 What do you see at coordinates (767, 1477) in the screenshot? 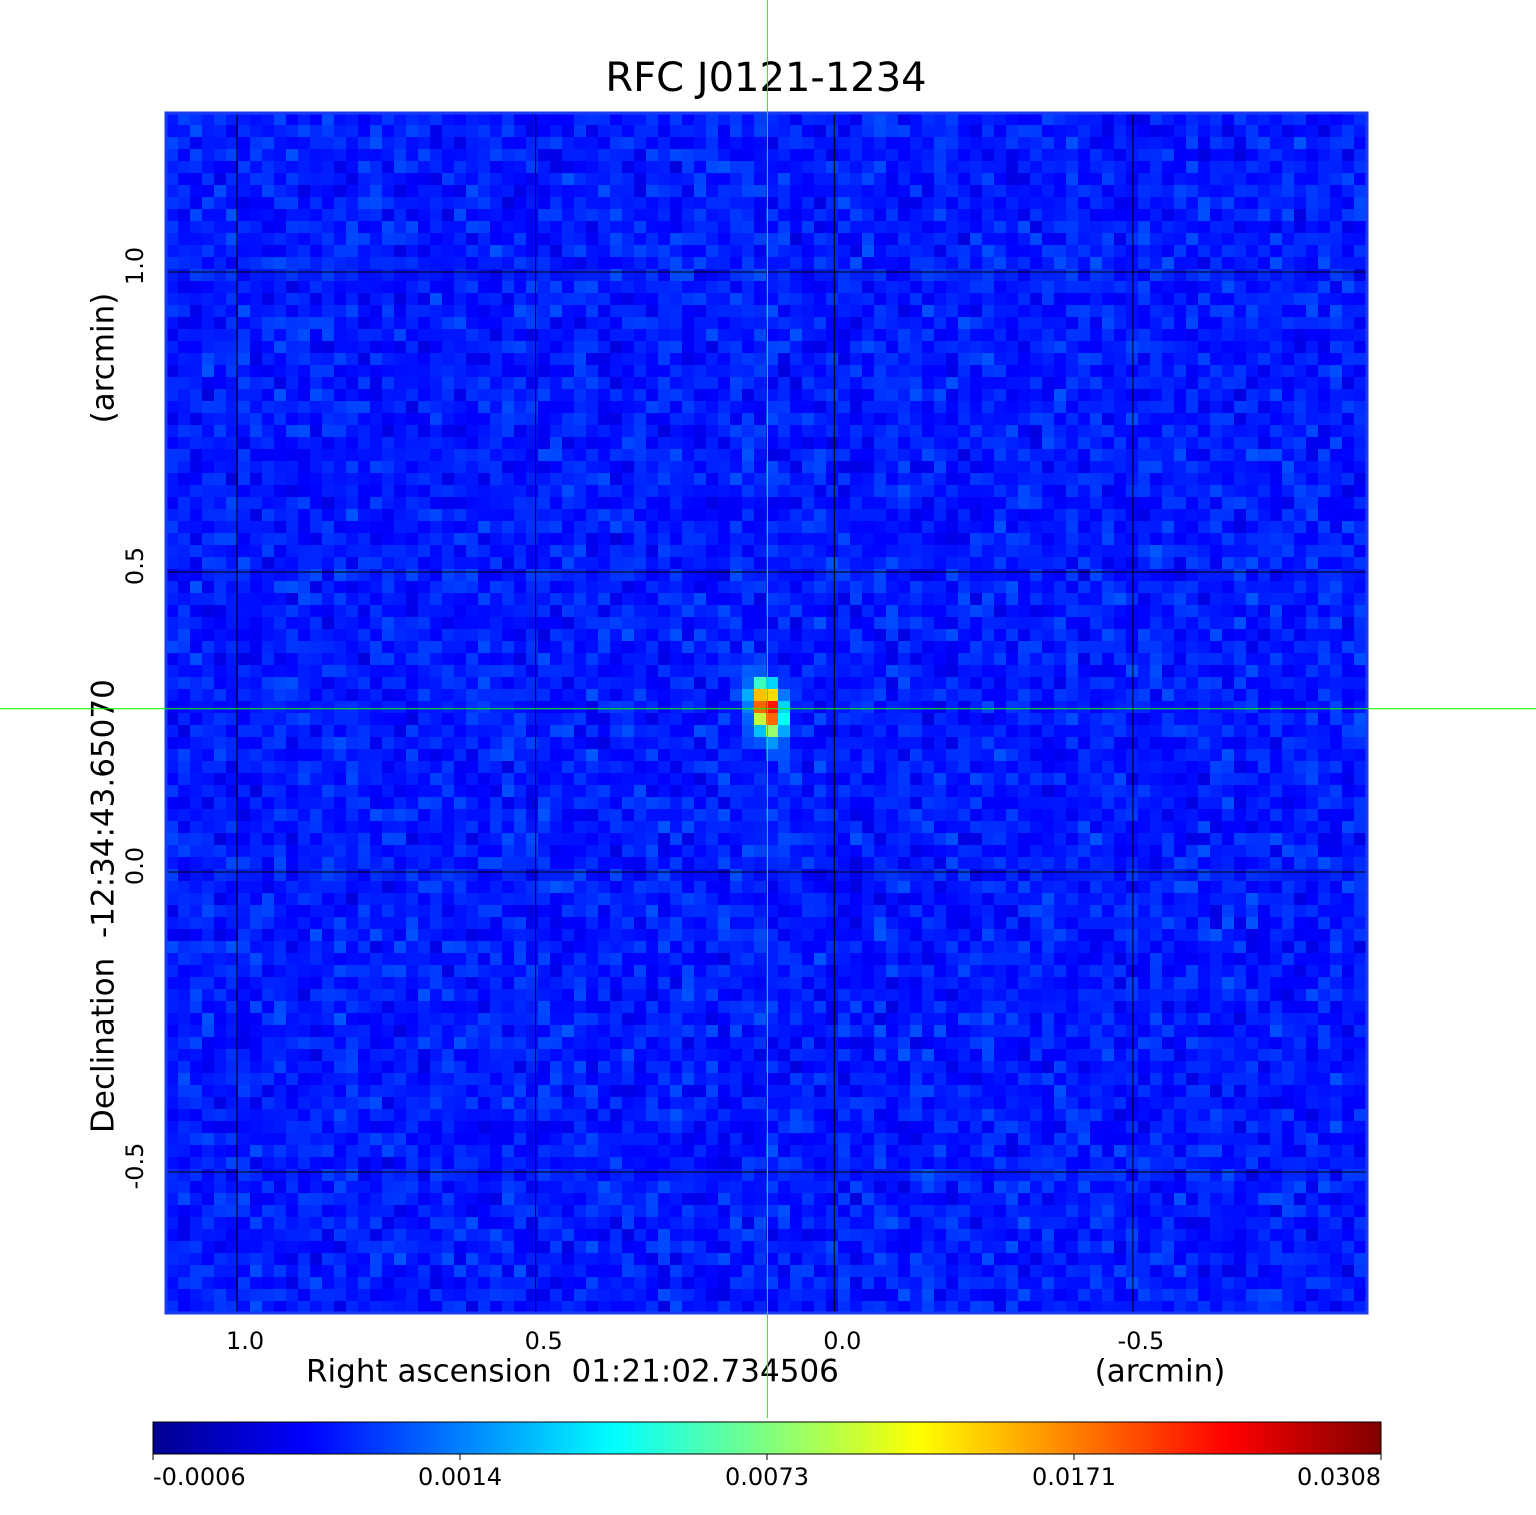
I see `colorbar-tick-label: 0.0073` at bounding box center [767, 1477].